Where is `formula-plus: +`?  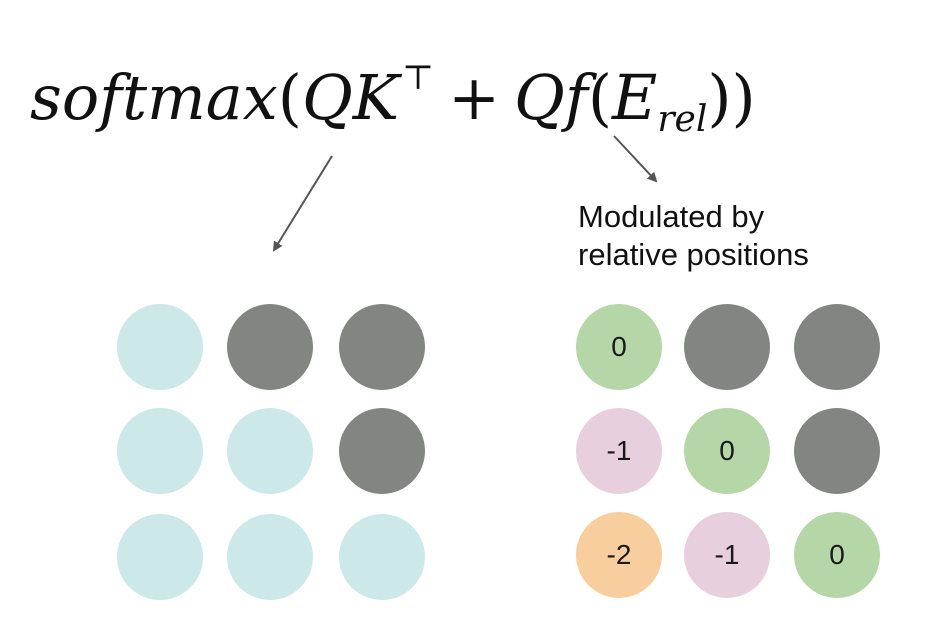 formula-plus: + is located at coordinates (474, 97).